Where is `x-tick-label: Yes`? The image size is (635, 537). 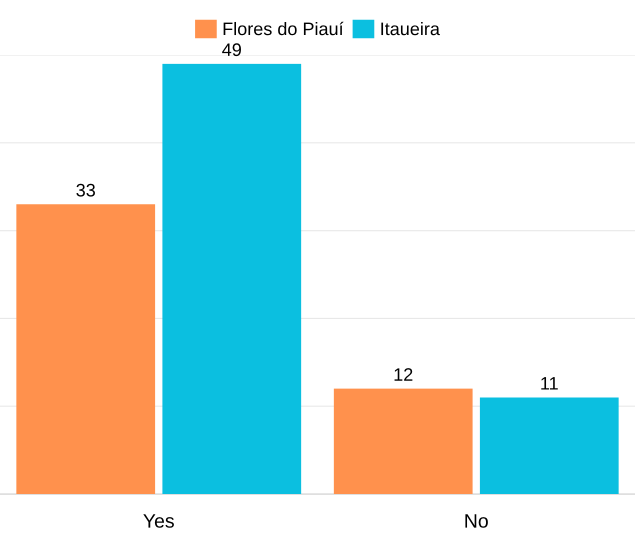
x-tick-label: Yes is located at coordinates (158, 521).